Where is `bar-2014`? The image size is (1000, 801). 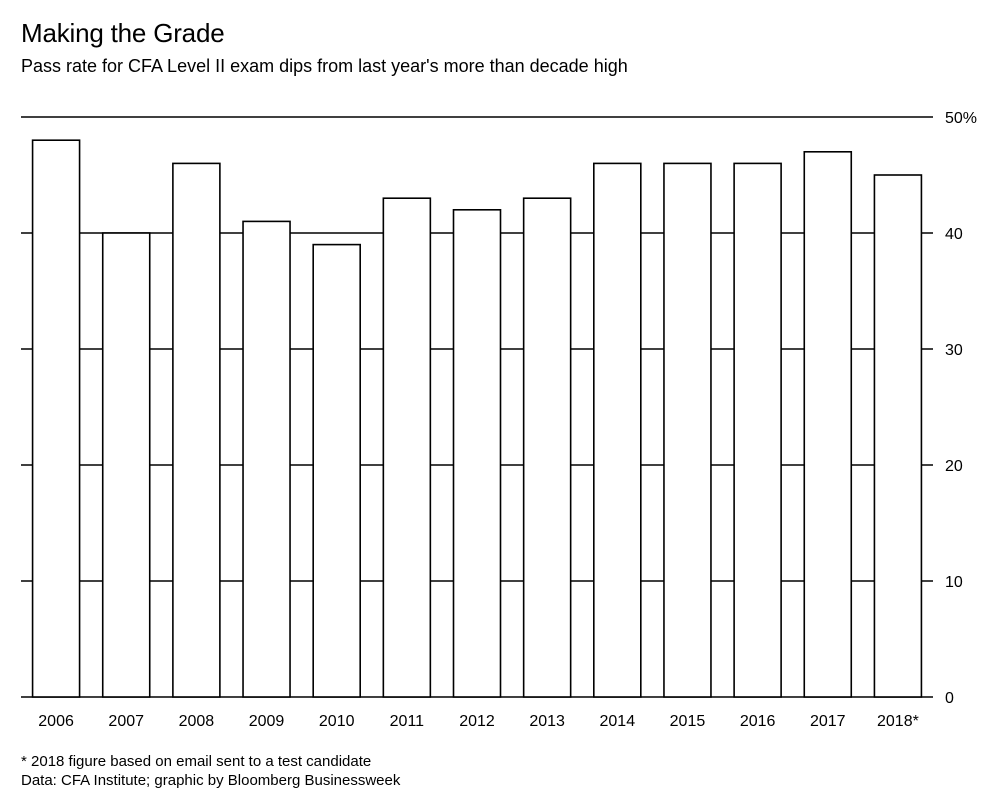 bar-2014 is located at coordinates (617, 430).